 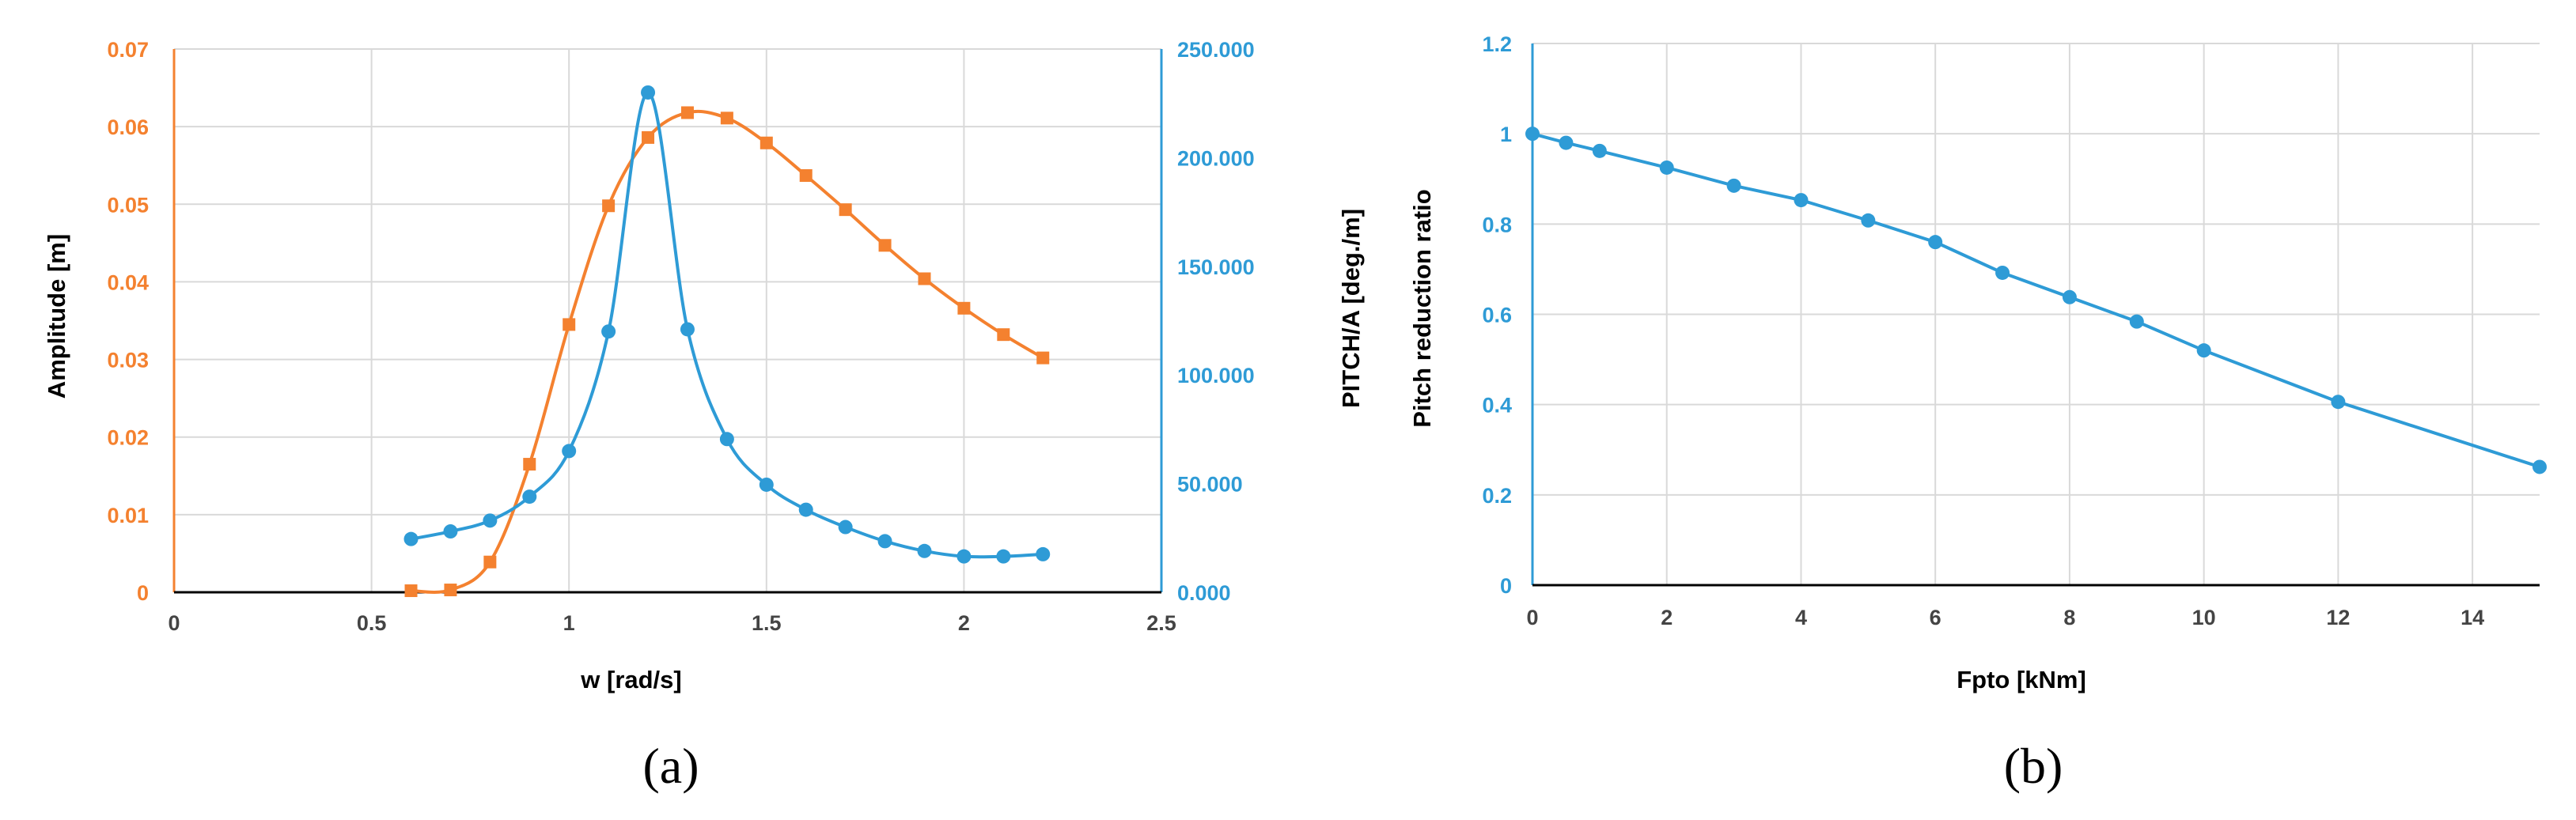 I want to click on chart-b-y-tick: 0.8, so click(x=1497, y=225).